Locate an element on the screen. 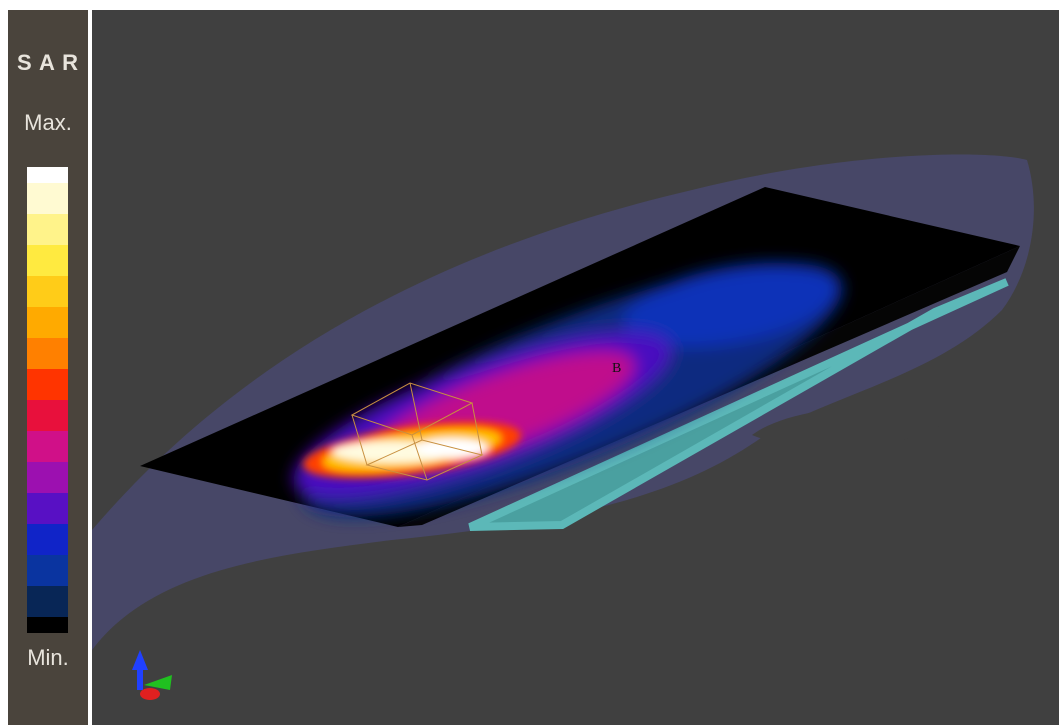 This screenshot has height=725, width=1059. probe-box is located at coordinates (417, 431).